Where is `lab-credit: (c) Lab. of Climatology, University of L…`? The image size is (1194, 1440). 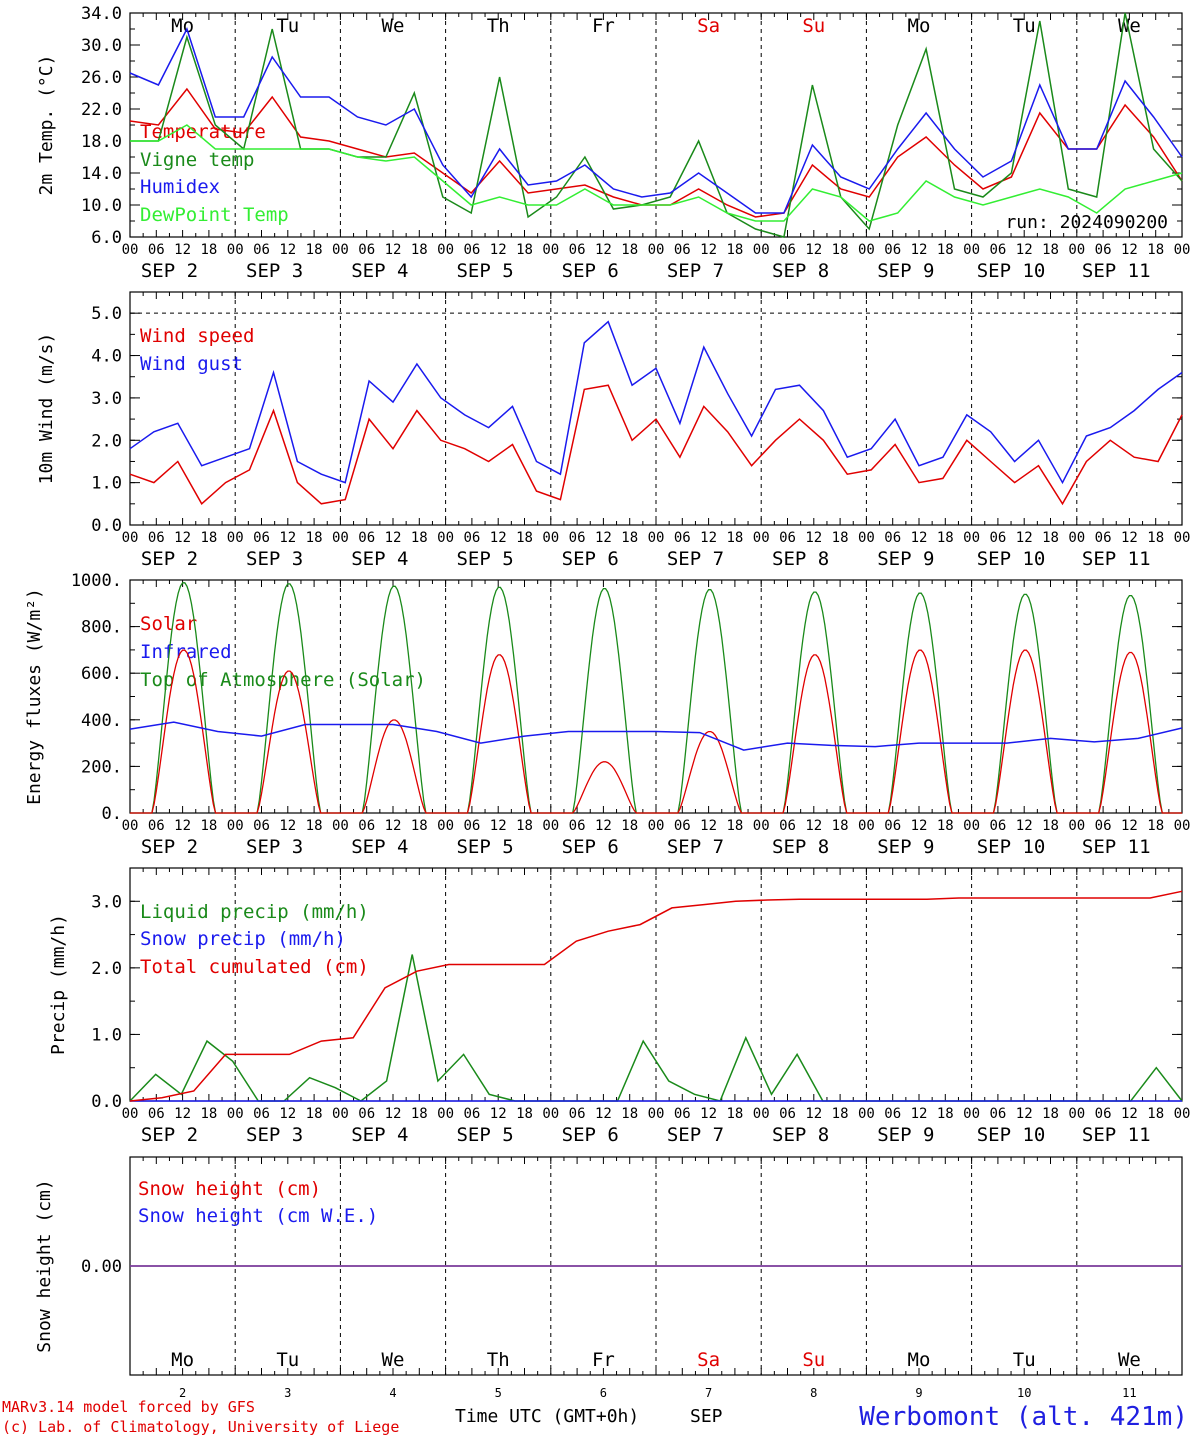
lab-credit: (c) Lab. of Climatology, University of L… is located at coordinates (201, 1427).